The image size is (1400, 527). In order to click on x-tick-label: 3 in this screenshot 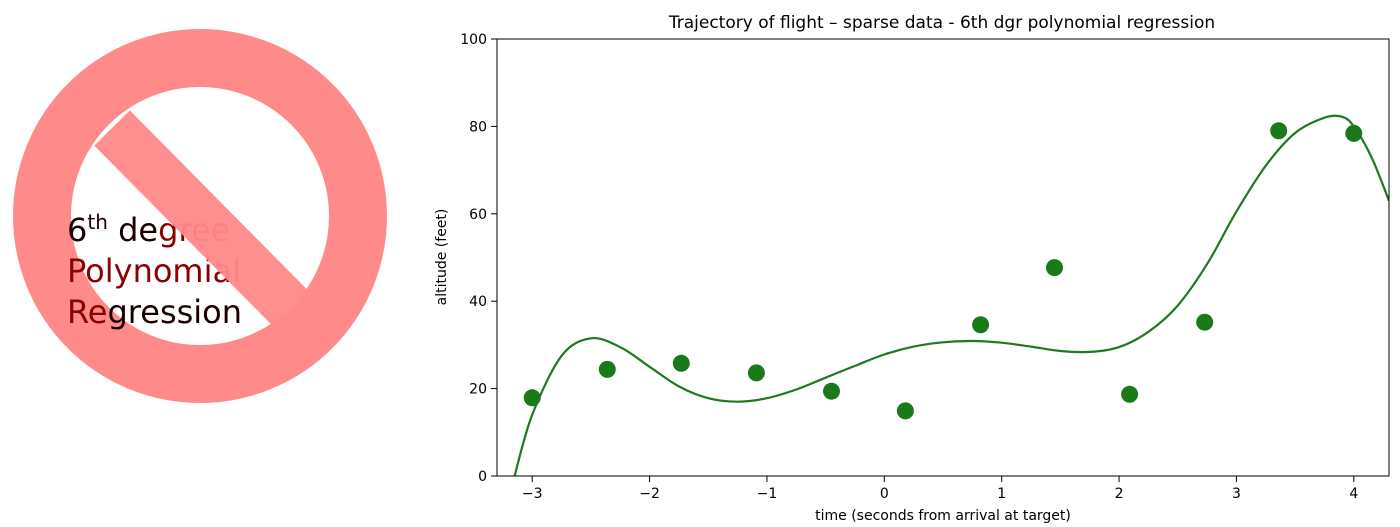, I will do `click(1236, 494)`.